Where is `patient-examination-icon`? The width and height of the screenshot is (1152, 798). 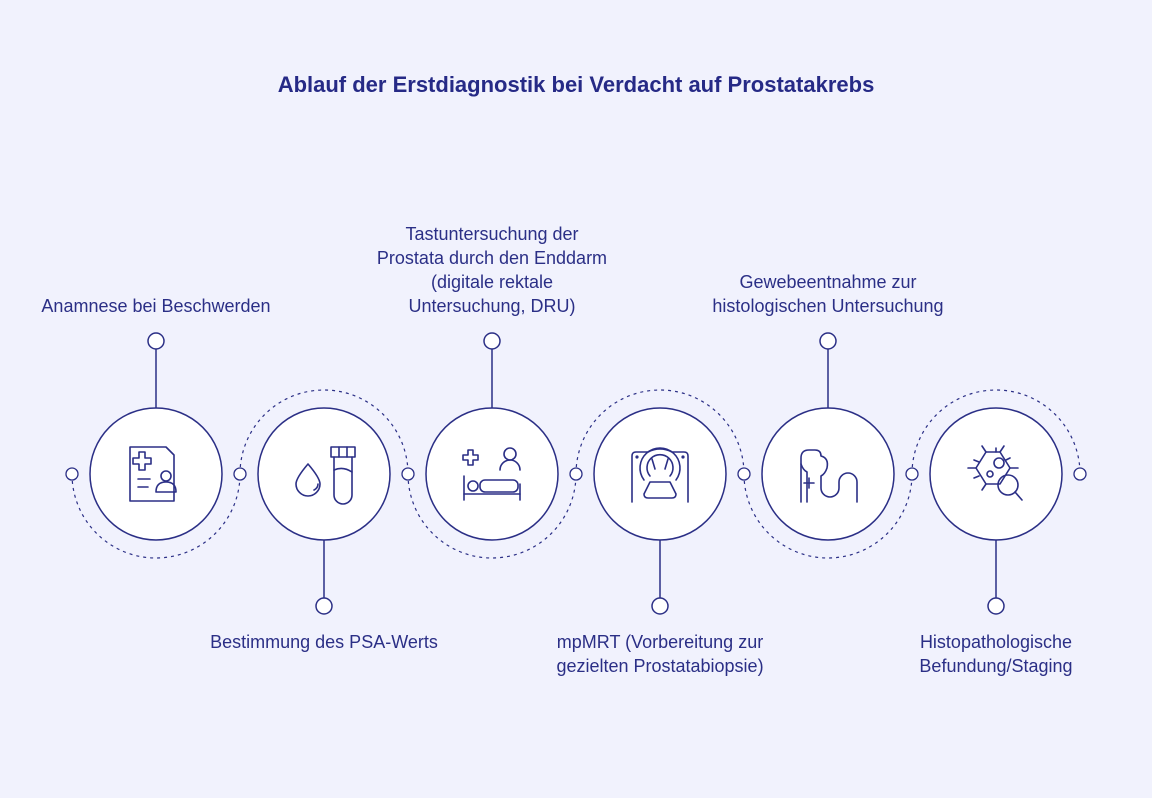 patient-examination-icon is located at coordinates (491, 474).